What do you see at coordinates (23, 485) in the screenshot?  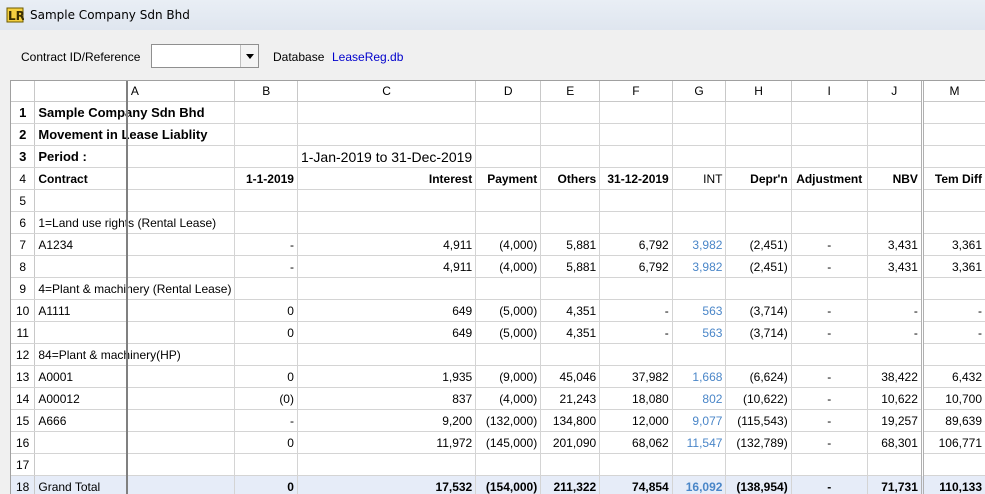 I see `row-header: 18` at bounding box center [23, 485].